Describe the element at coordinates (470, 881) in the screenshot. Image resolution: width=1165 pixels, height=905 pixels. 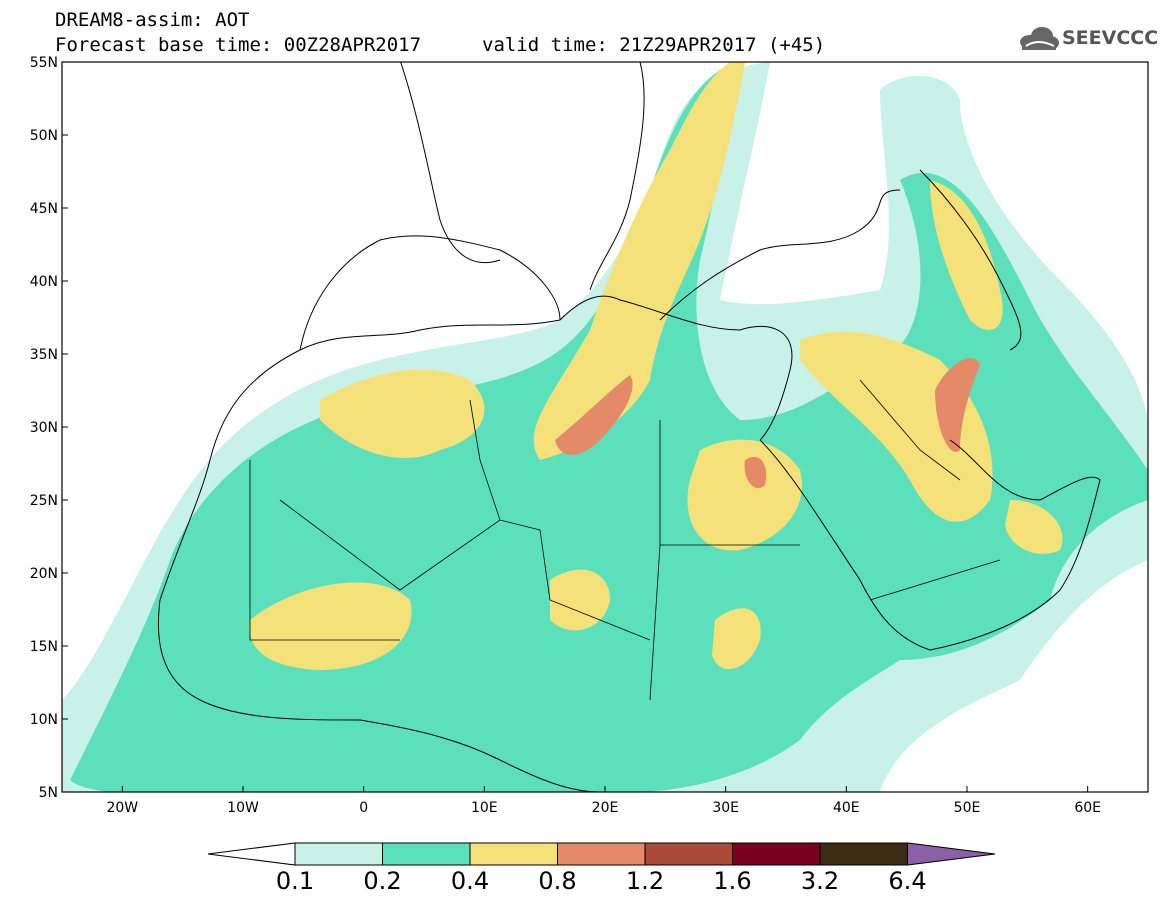
I see `colorbar-label: 0.4` at that location.